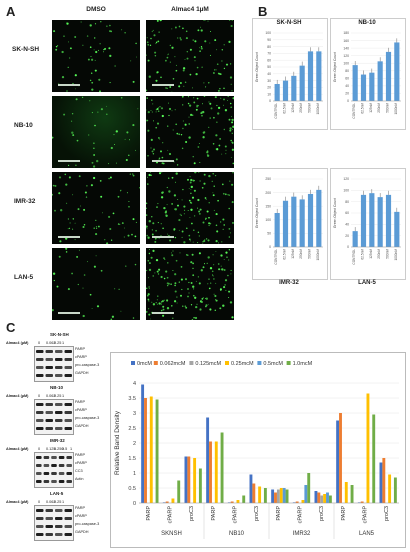 Image resolution: width=410 pixels, height=552 pixels. Describe the element at coordinates (281, 495) in the screenshot. I see `bar-IMR32-PARP-0.25mcM` at that location.